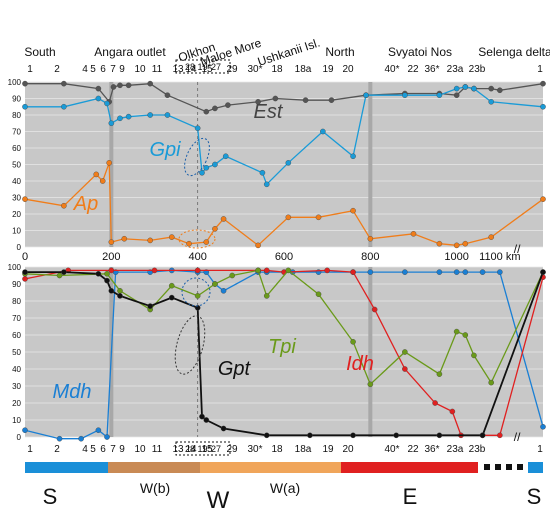  I want to click on station-label-bottom: 15, so click(207, 449).